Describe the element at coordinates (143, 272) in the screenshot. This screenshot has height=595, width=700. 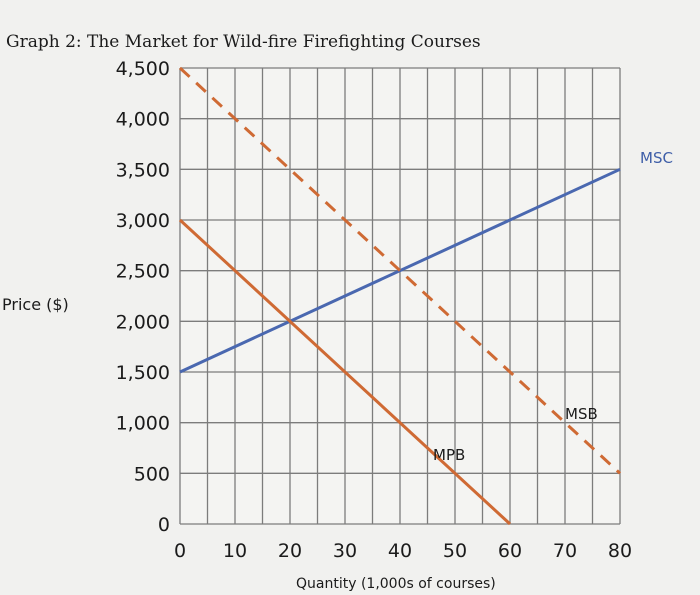
I see `y-tick-label: 2,500` at that location.